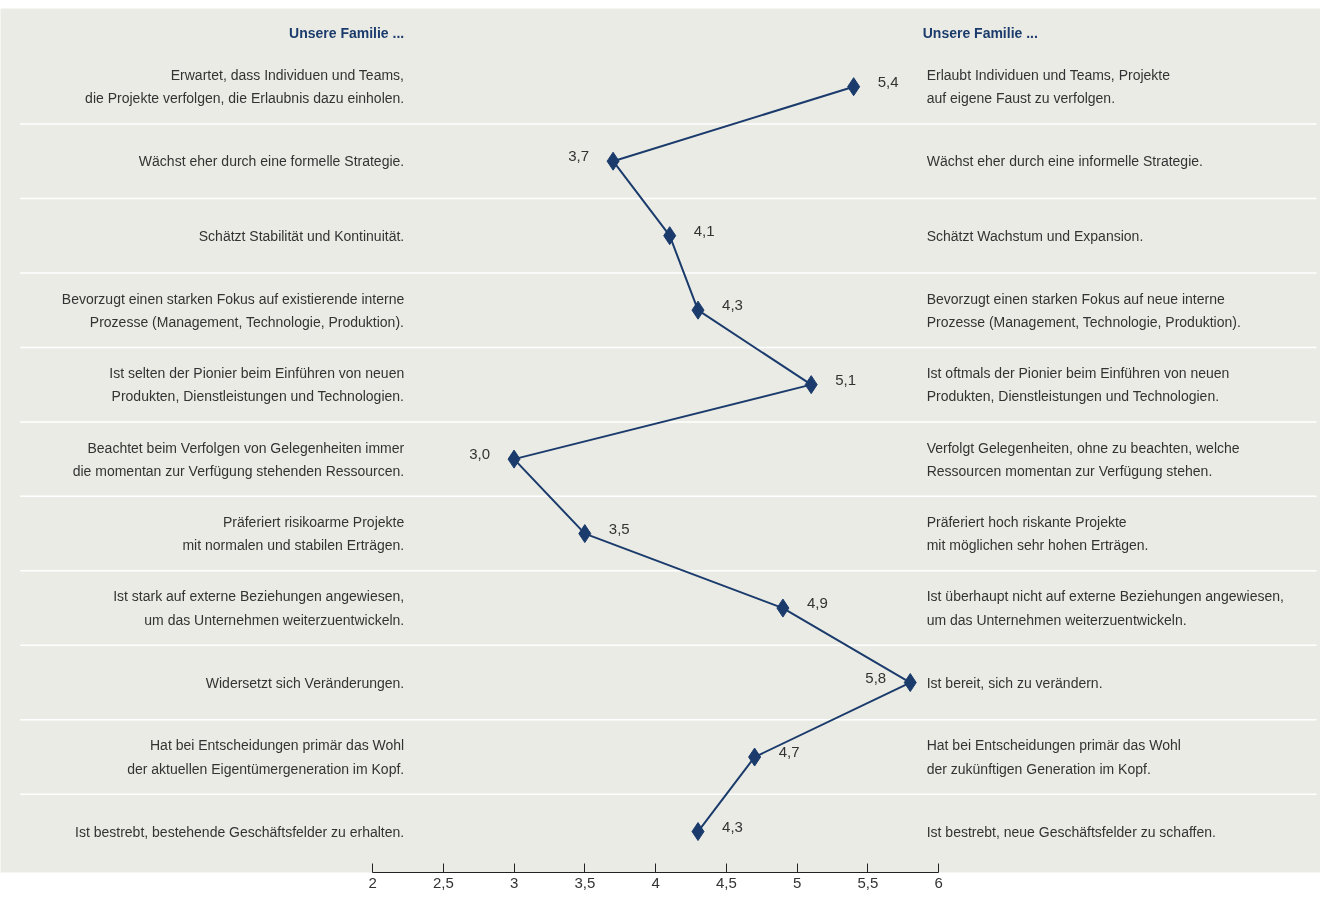 This screenshot has width=1334, height=900. Describe the element at coordinates (888, 81) in the screenshot. I see `data-label: 5,4` at that location.